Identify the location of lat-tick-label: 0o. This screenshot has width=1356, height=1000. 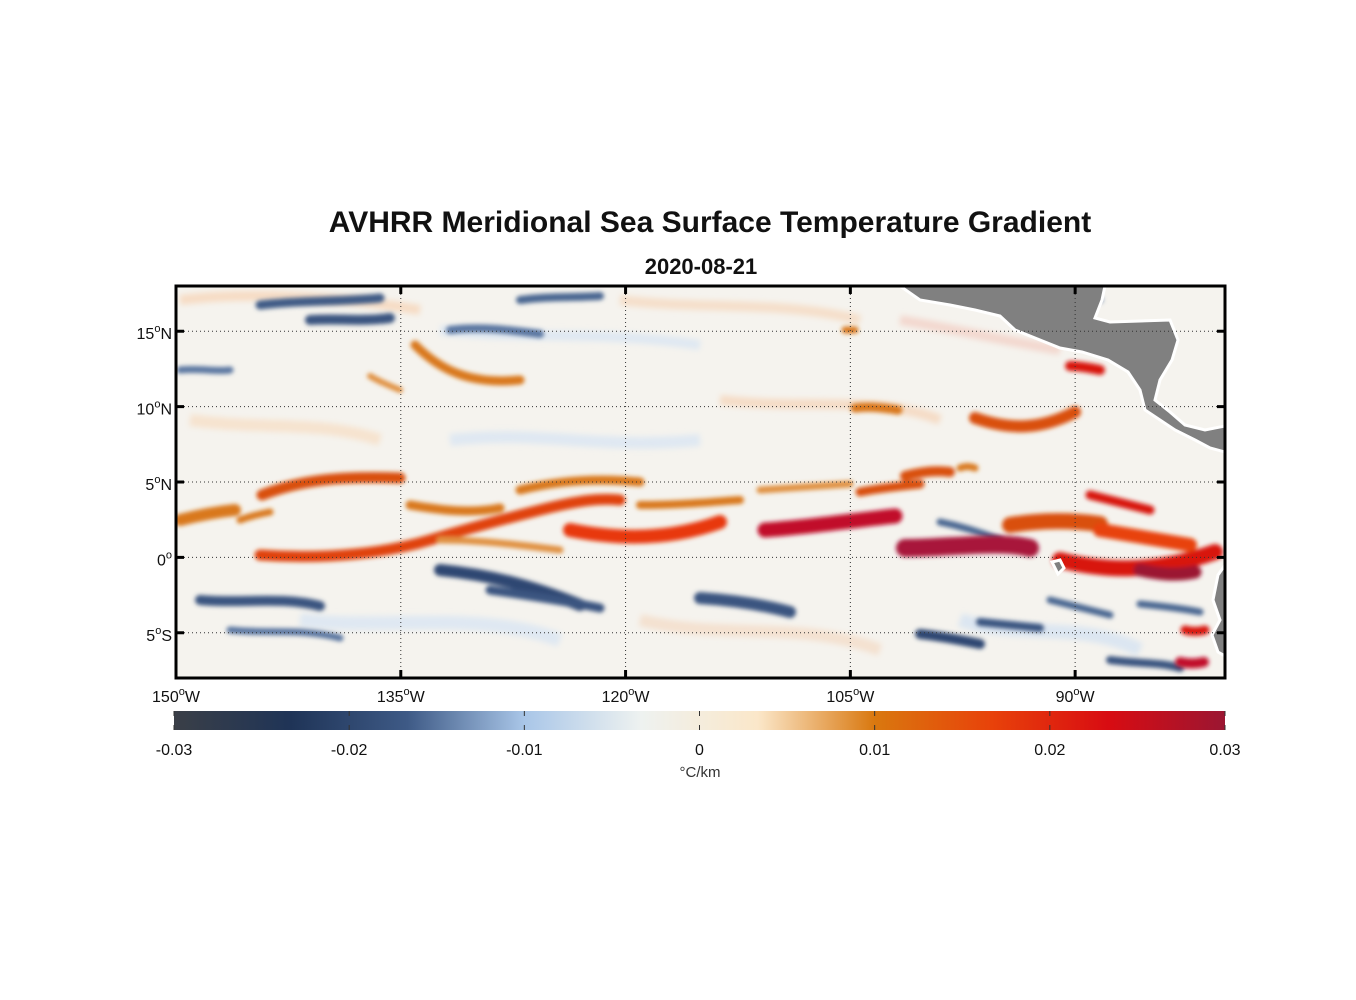
(164, 559).